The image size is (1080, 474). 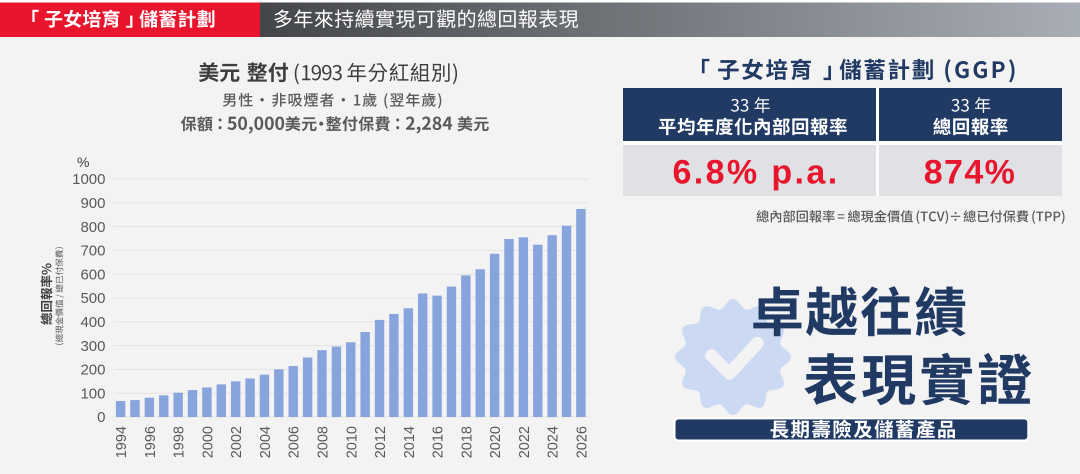 I want to click on svg-text: 100, so click(x=92, y=393).